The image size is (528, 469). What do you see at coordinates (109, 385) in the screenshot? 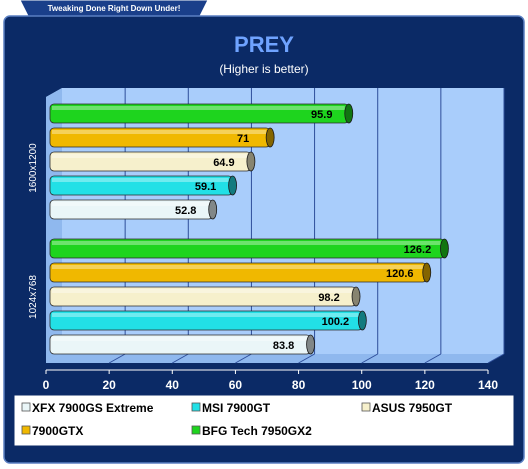
I see `x-tick-label: 20` at bounding box center [109, 385].